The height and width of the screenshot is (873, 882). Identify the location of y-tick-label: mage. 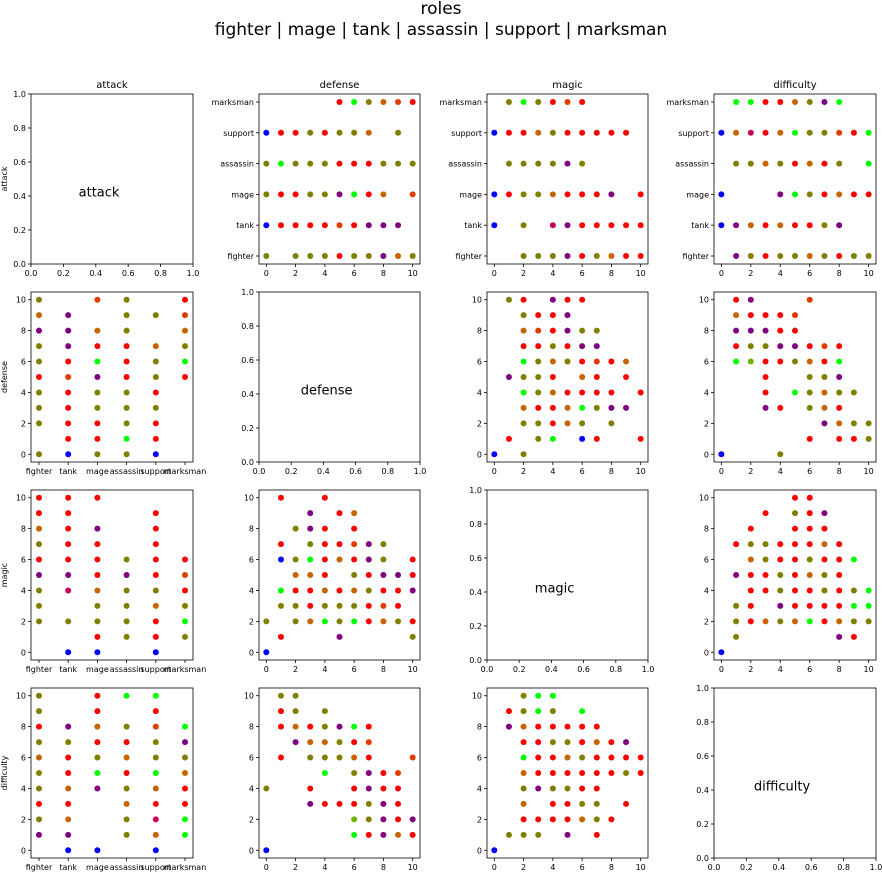
(470, 194).